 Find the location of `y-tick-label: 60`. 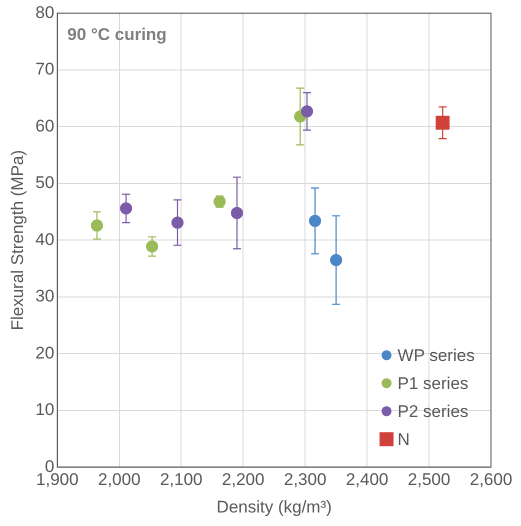

y-tick-label: 60 is located at coordinates (44, 126).